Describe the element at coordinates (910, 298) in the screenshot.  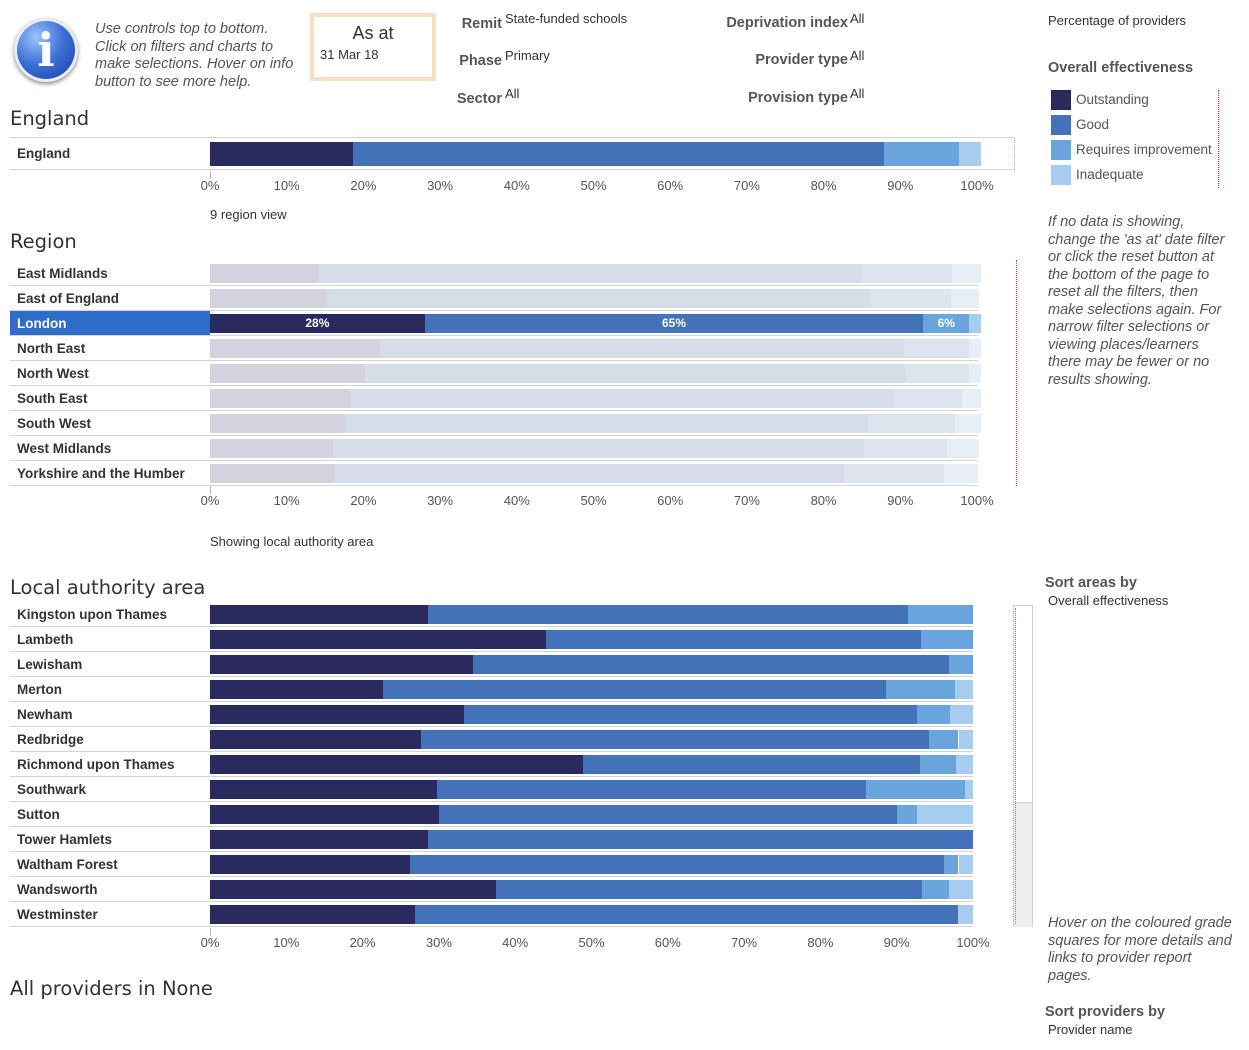
I see `bar-east-of-england-requires-improvement` at that location.